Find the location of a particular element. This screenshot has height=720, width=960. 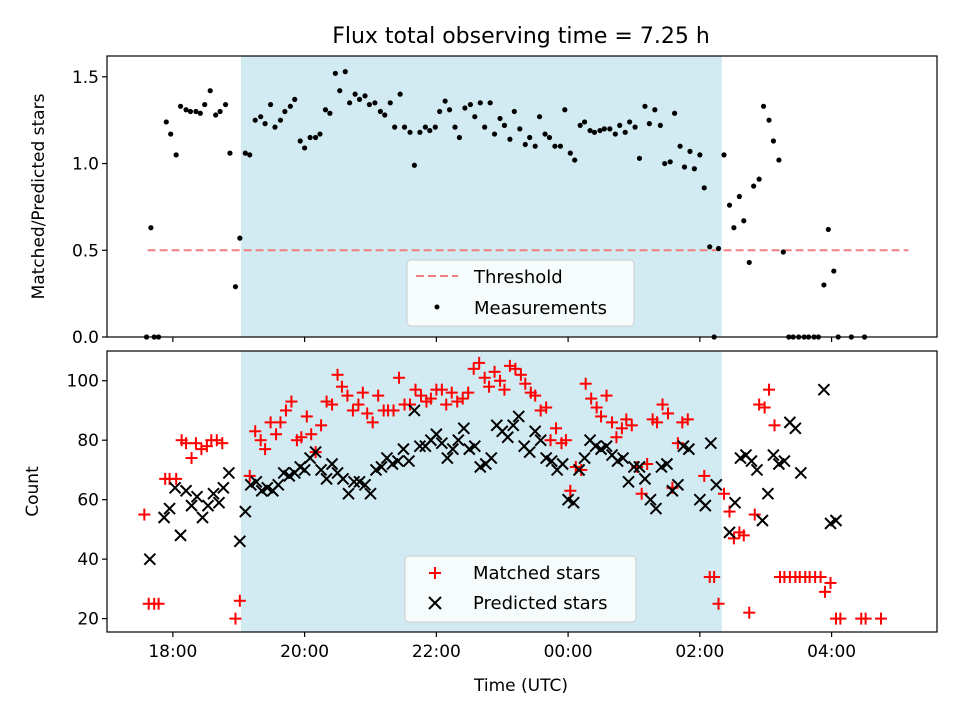

legend-matched-label: Matched stars is located at coordinates (536, 573).